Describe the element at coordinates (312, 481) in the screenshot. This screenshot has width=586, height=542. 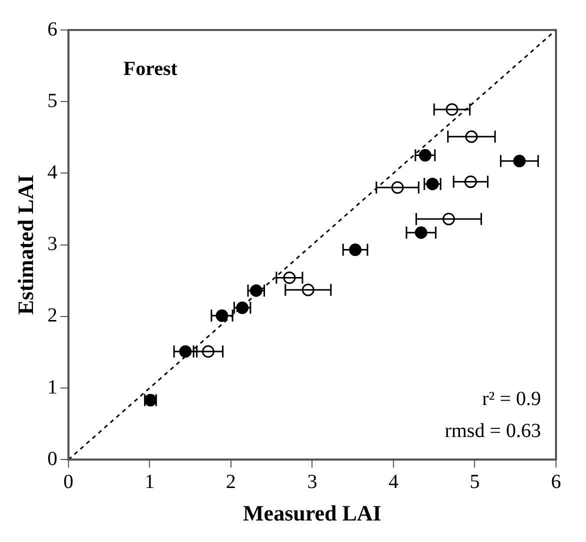
I see `x-tick-label: 3` at that location.